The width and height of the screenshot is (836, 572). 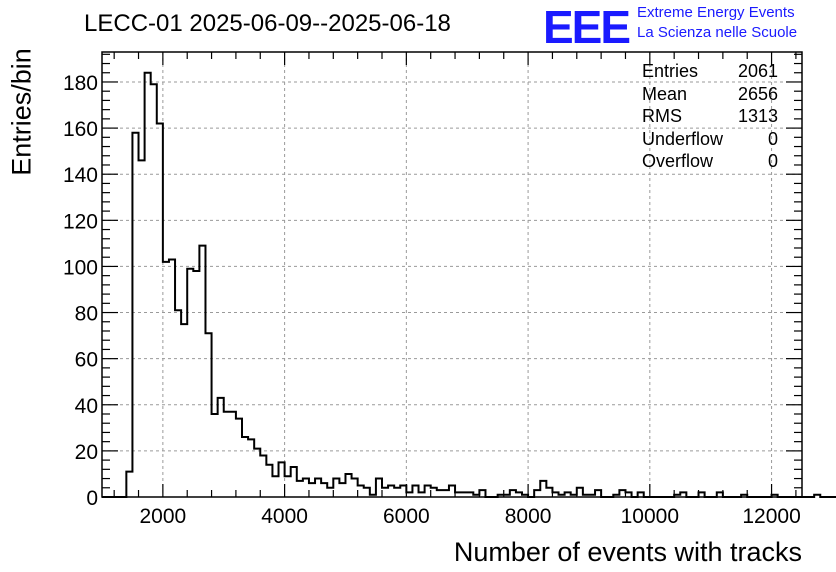 What do you see at coordinates (267, 23) in the screenshot?
I see `chart-title: LECC-01 2025-06-09--2025-06-18` at bounding box center [267, 23].